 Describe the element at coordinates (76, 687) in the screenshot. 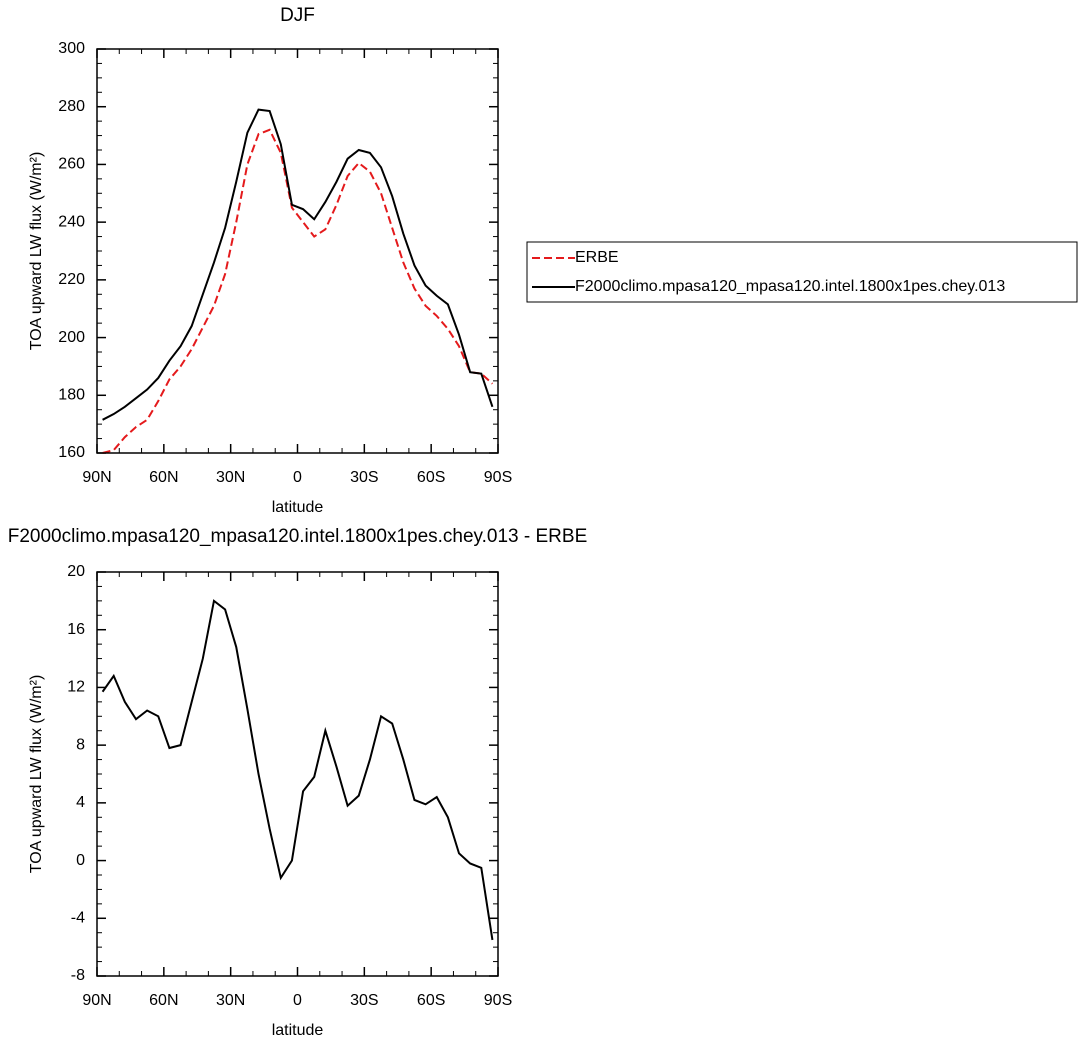

I see `y-tick-label: 12` at that location.